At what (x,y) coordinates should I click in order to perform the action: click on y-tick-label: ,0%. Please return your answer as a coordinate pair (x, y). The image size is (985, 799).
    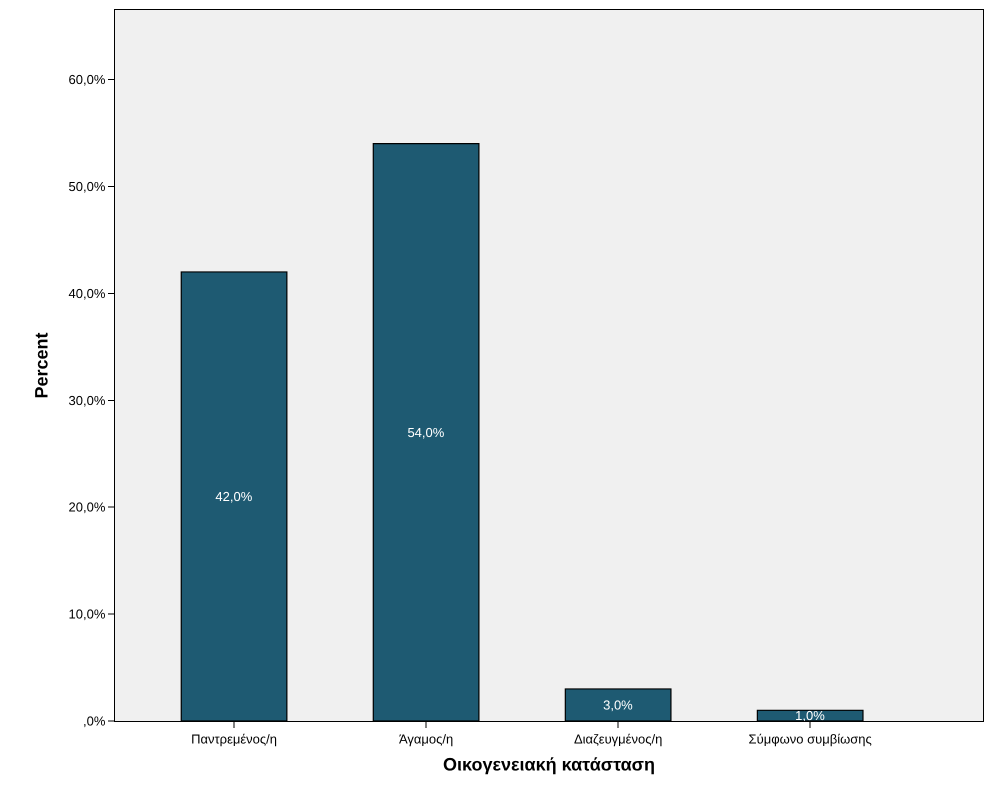
    Looking at the image, I should click on (94, 721).